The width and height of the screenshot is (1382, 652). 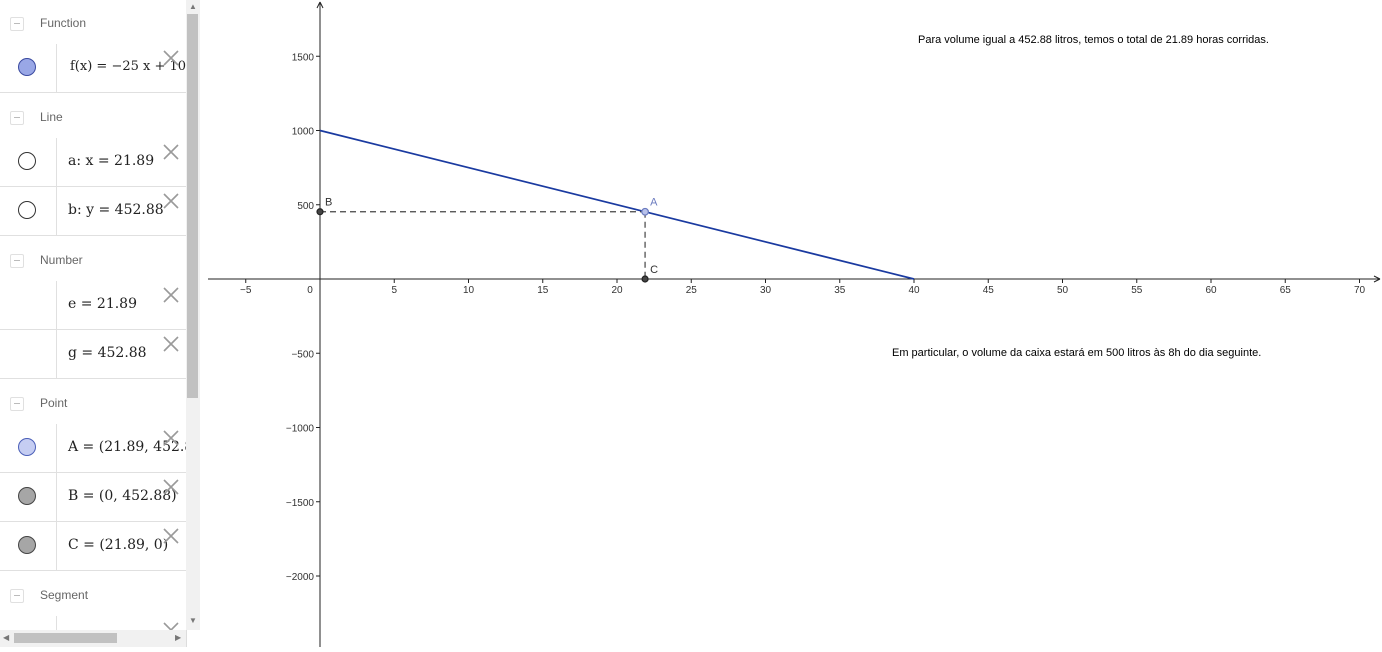 I want to click on scroll-right-icon: ▶, so click(x=178, y=637).